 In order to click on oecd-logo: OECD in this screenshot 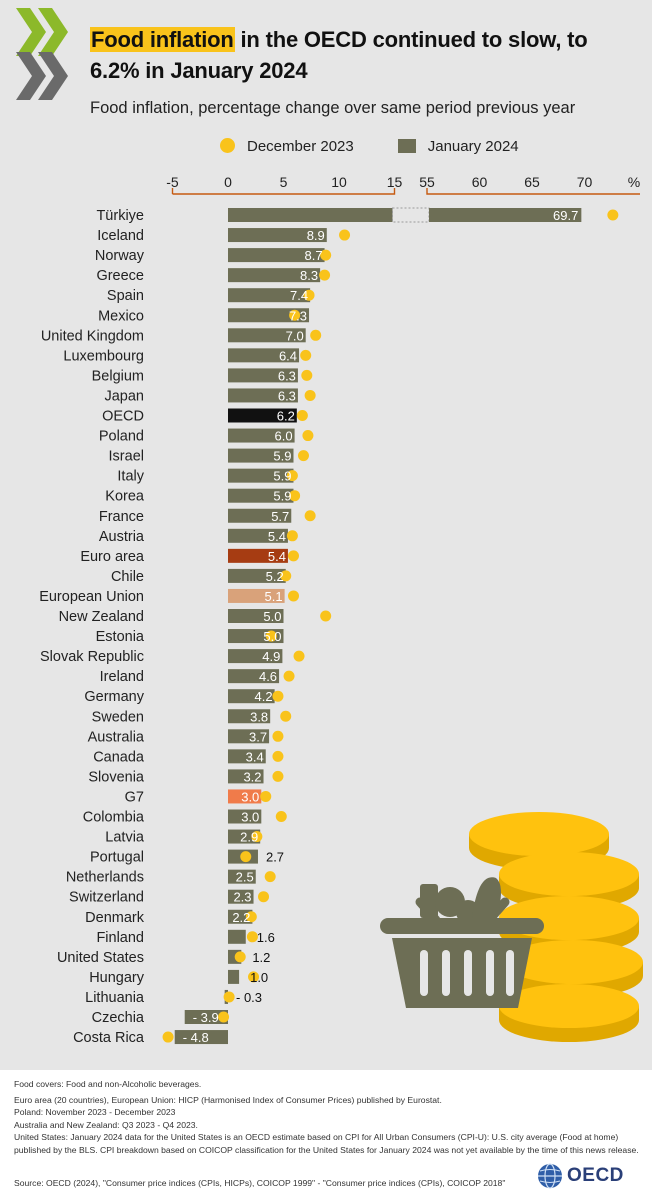, I will do `click(580, 1176)`.